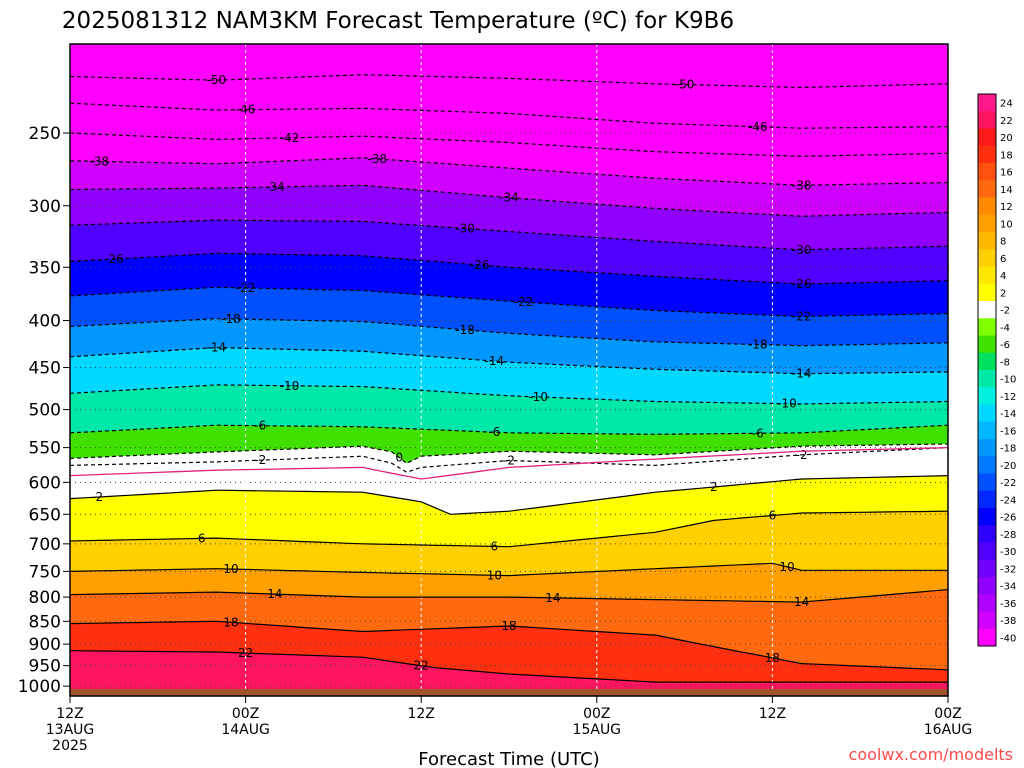 This screenshot has height=768, width=1024. Describe the element at coordinates (1008, 414) in the screenshot. I see `colorbar-label: -14` at that location.